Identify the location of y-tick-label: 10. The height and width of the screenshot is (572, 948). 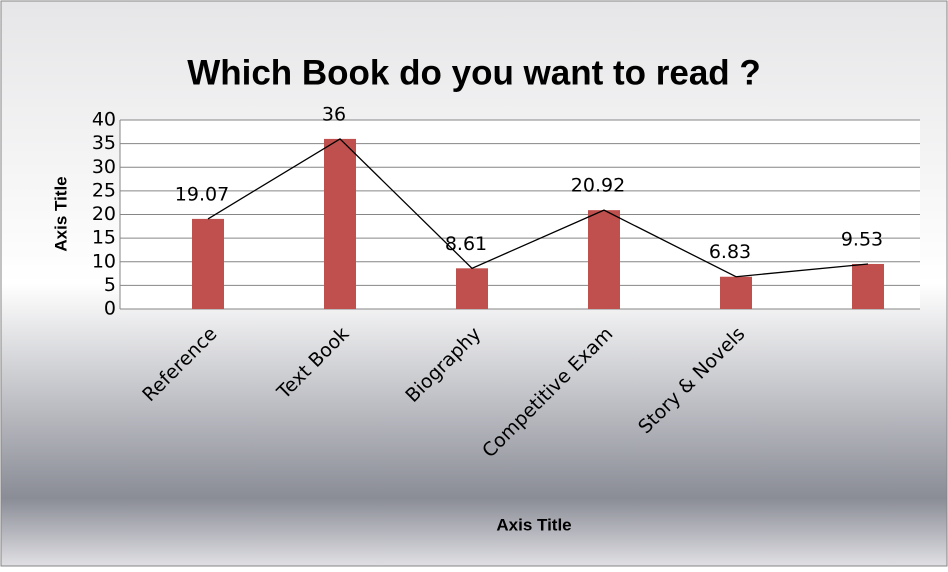
(104, 261).